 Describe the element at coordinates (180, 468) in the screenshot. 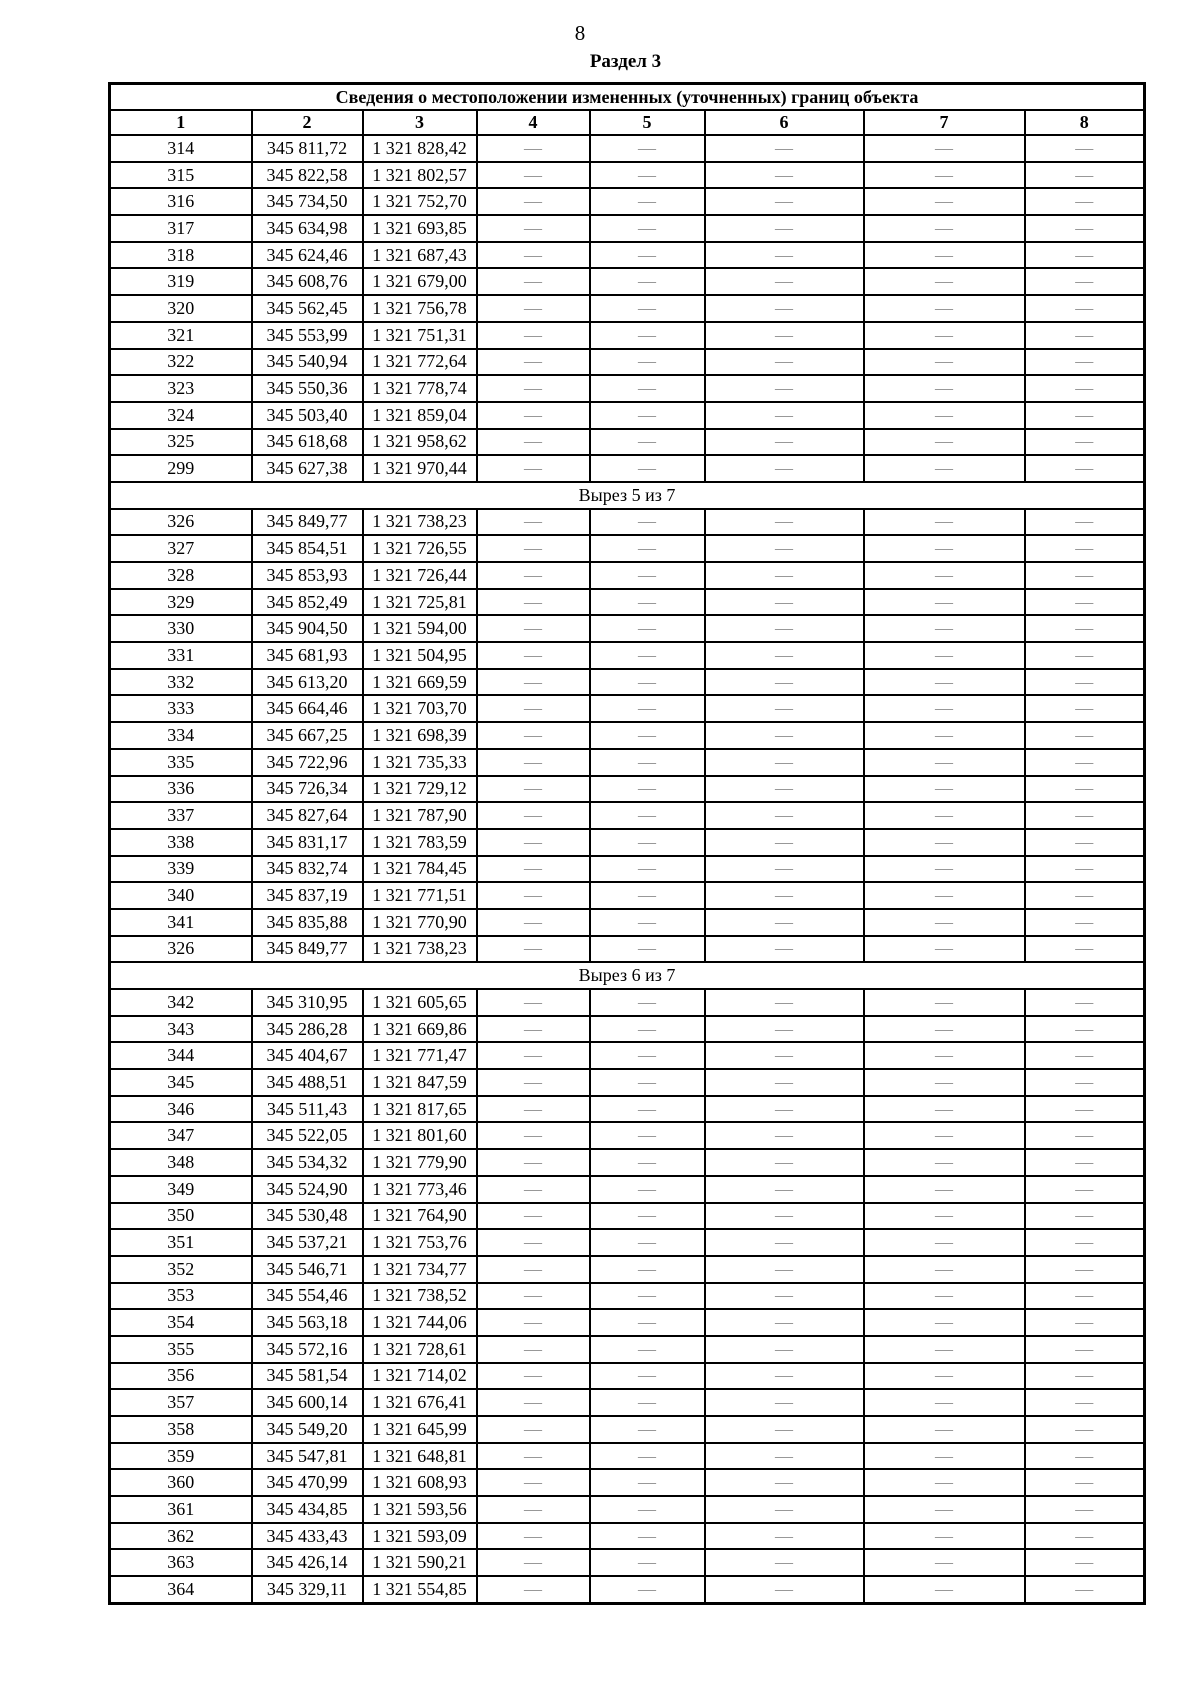

I see `point-number-cell: 299` at that location.